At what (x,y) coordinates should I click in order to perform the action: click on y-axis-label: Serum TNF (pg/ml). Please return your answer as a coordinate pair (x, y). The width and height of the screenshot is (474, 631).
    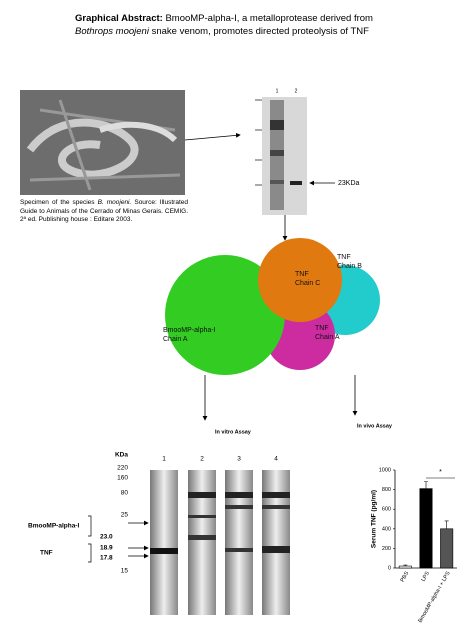
    Looking at the image, I should click on (374, 519).